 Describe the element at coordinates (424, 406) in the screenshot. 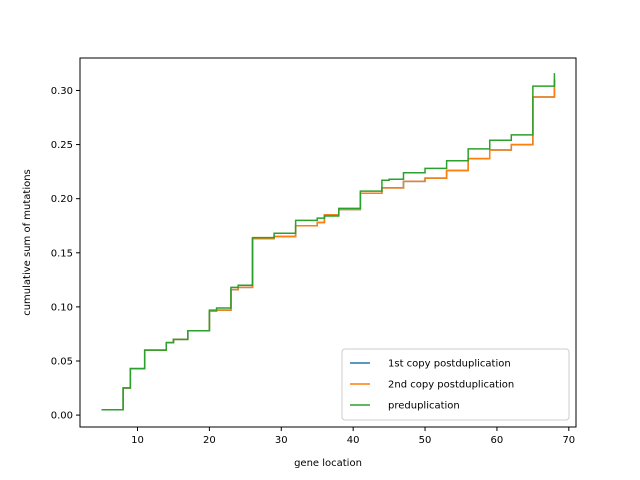

I see `legend-label-3: preduplication` at that location.